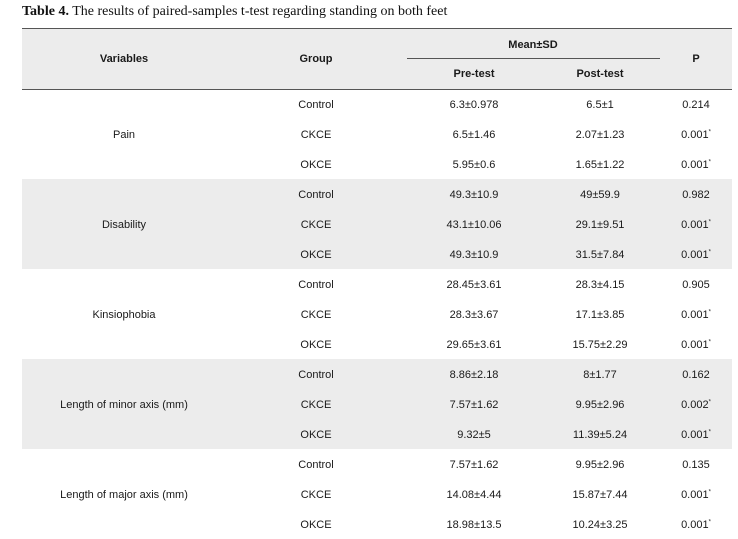  Describe the element at coordinates (124, 135) in the screenshot. I see `variable-label: Pain` at that location.